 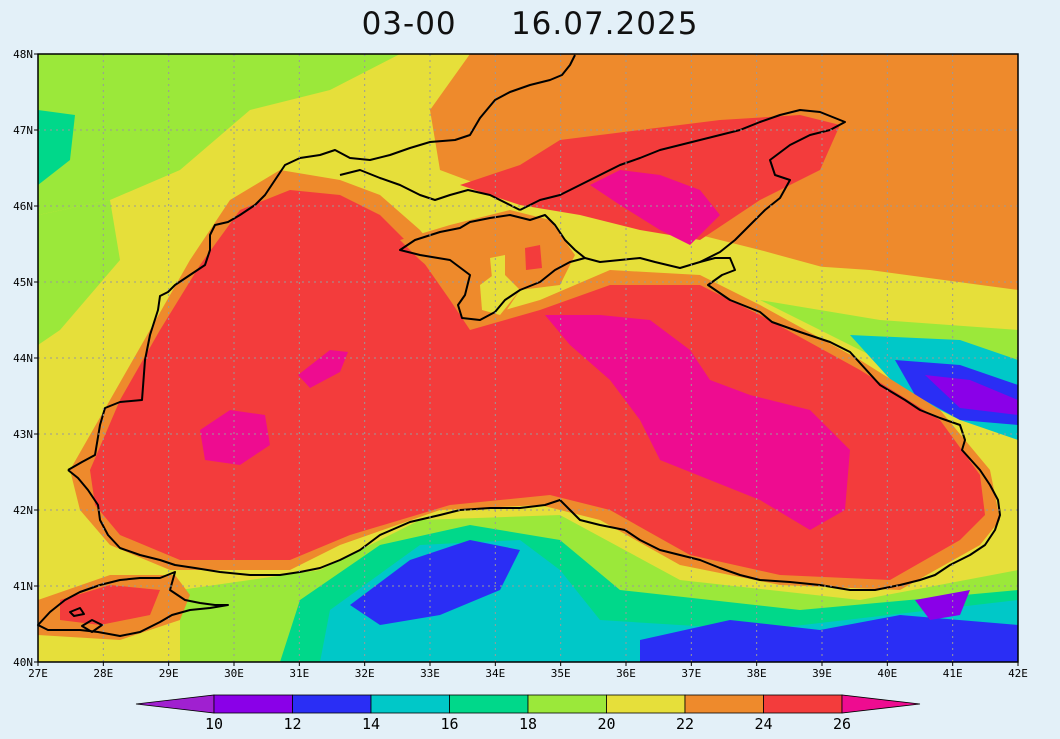 I want to click on lon-tick-label: 30E, so click(x=234, y=673).